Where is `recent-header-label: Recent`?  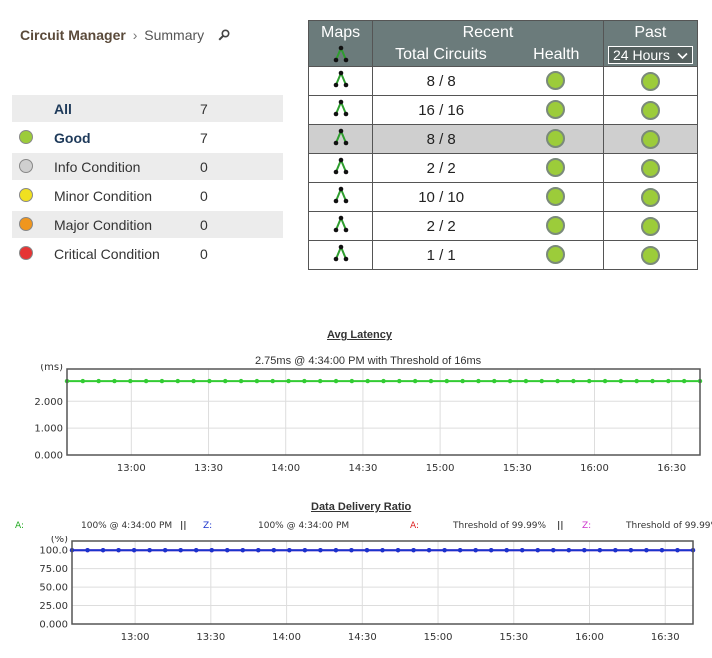
recent-header-label: Recent is located at coordinates (488, 32).